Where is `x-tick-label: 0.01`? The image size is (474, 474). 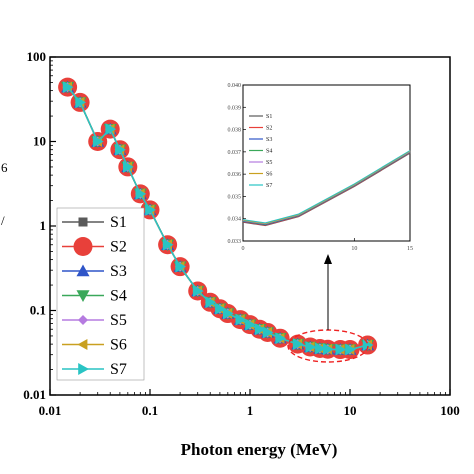 x-tick-label: 0.01 is located at coordinates (50, 410).